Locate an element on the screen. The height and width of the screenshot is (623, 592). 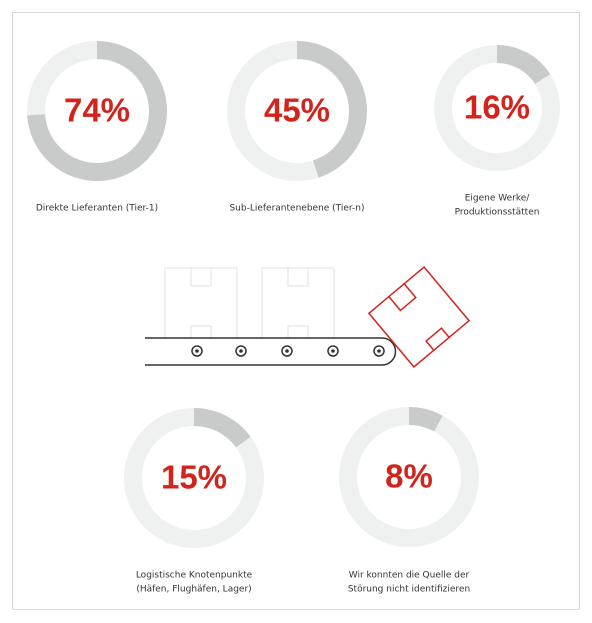
percent-label: 74% is located at coordinates (97, 110).